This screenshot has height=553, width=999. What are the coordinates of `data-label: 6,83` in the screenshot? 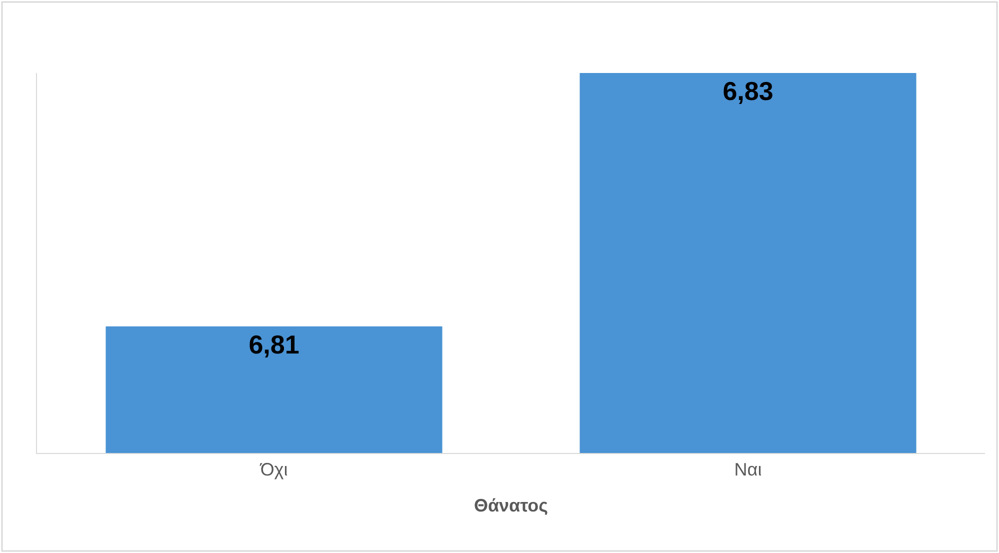 It's located at (748, 91).